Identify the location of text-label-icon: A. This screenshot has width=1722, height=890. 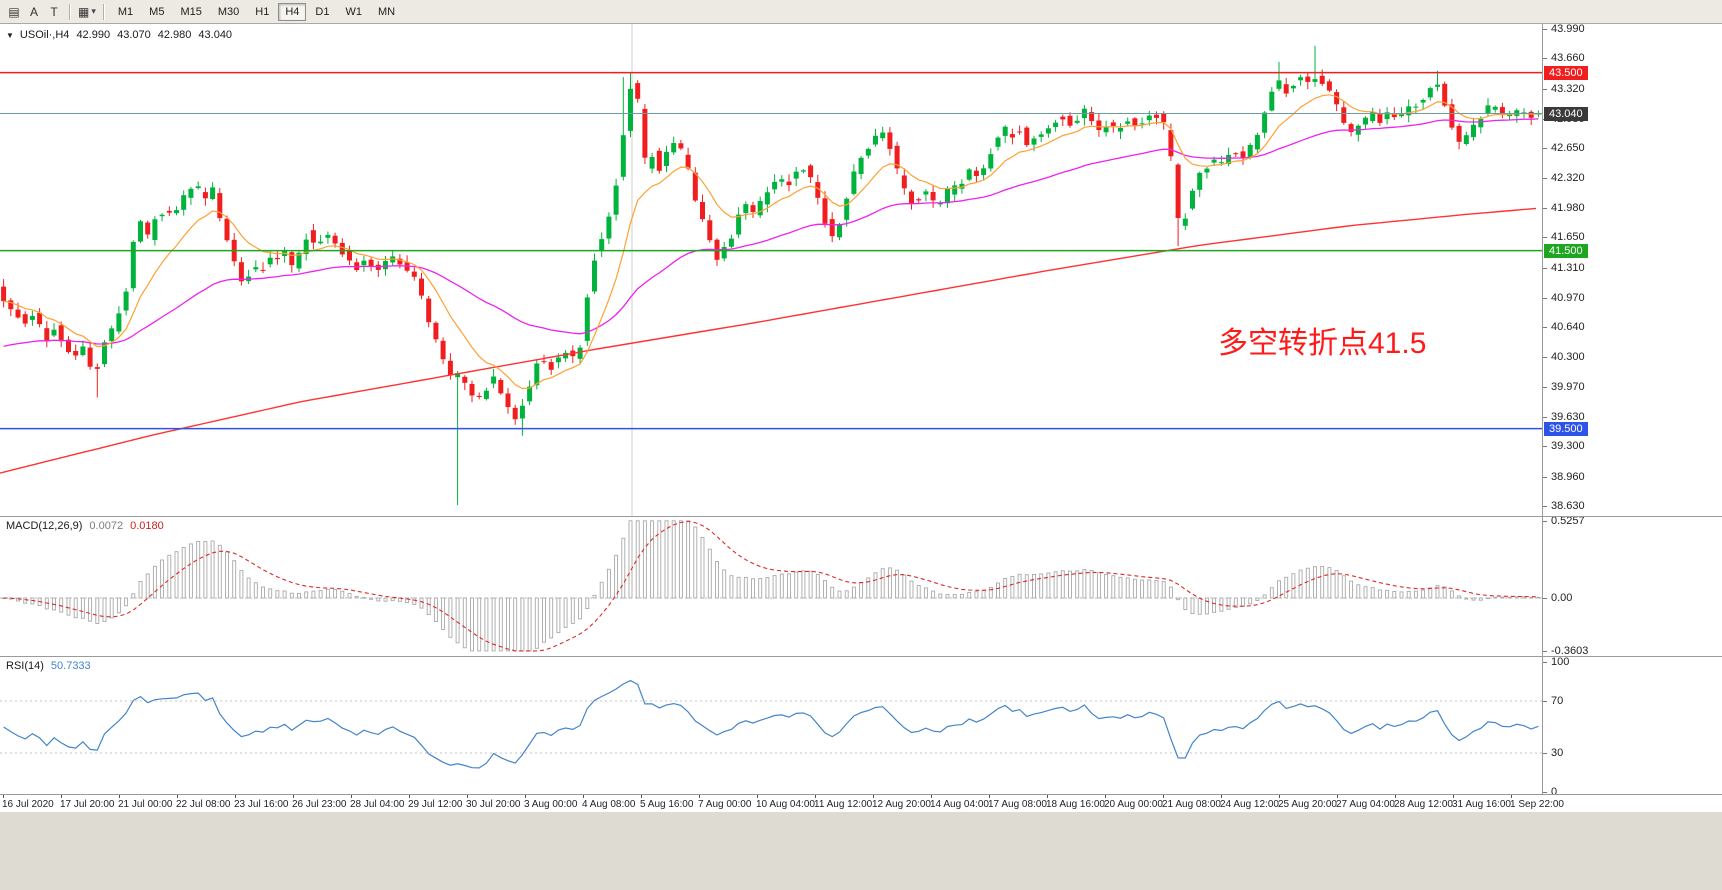
(33, 11).